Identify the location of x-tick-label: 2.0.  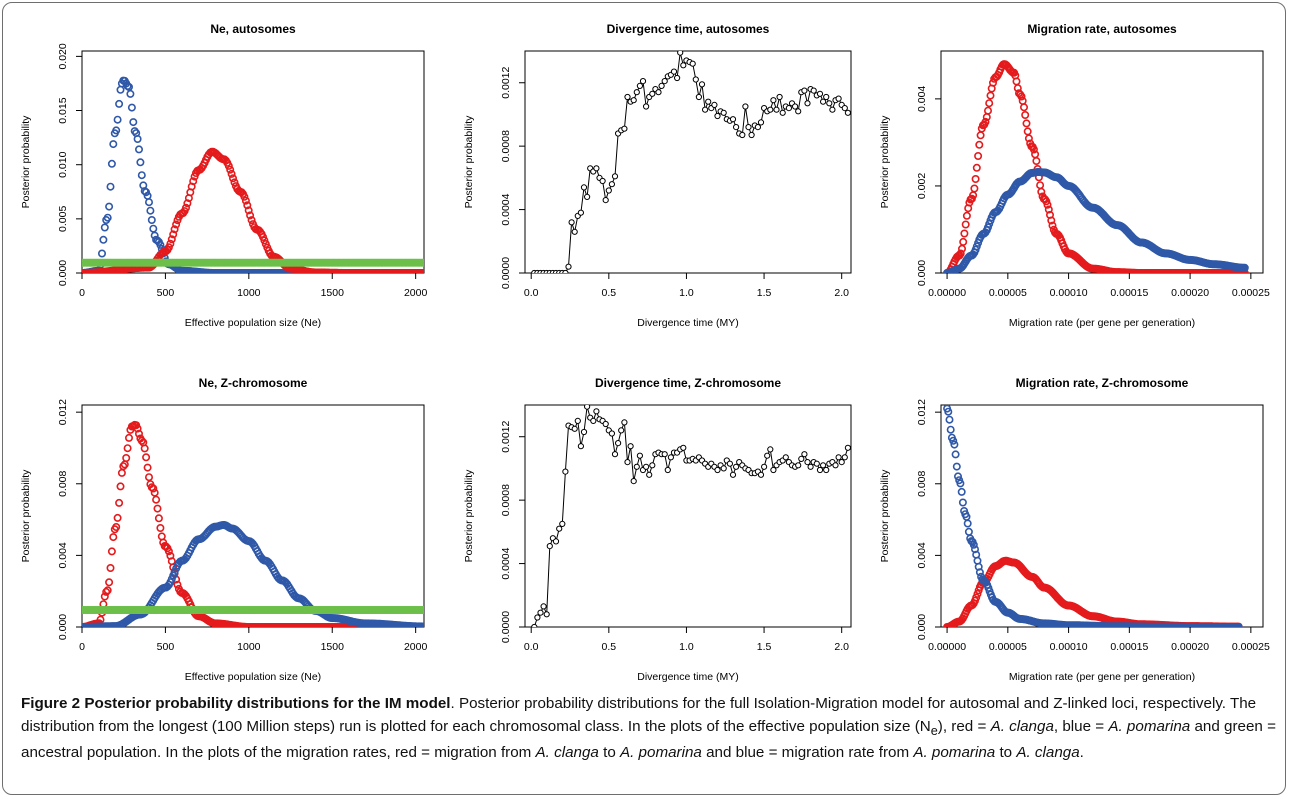
(841, 293).